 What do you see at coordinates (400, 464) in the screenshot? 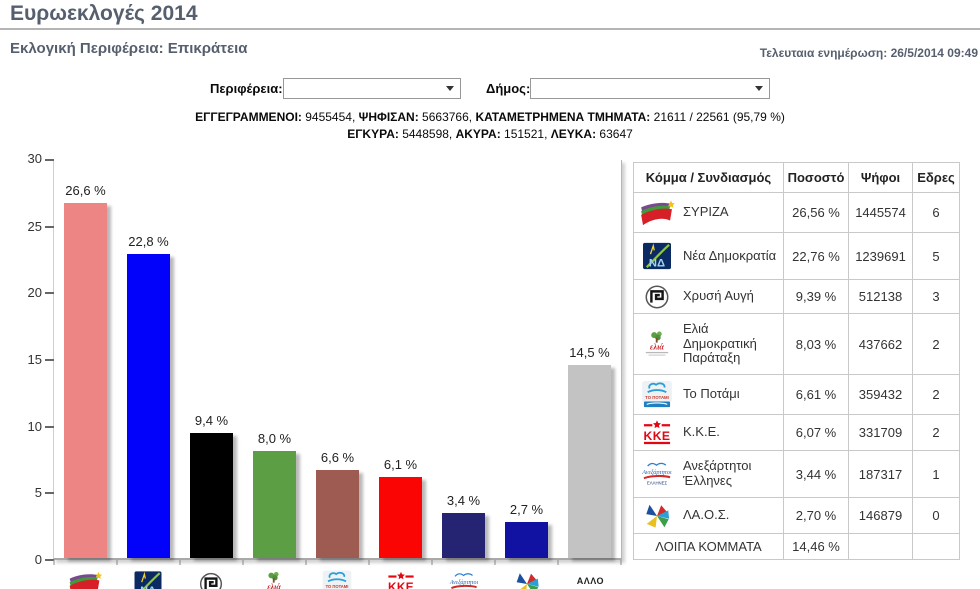
I see `bar-value-label: 6,1 %` at bounding box center [400, 464].